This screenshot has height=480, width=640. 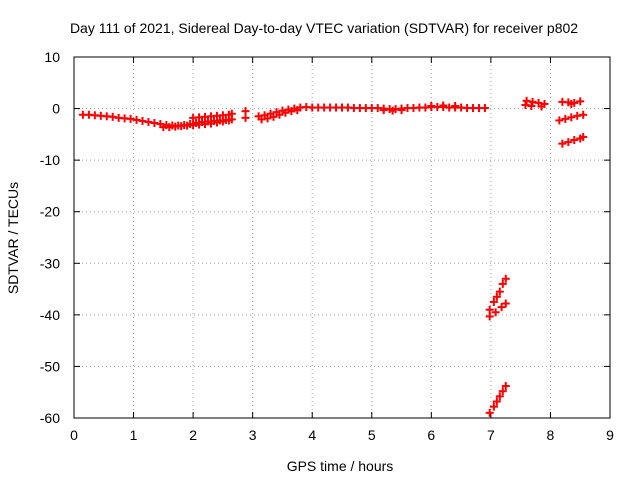 I want to click on x-tick-label: 7, so click(x=491, y=435).